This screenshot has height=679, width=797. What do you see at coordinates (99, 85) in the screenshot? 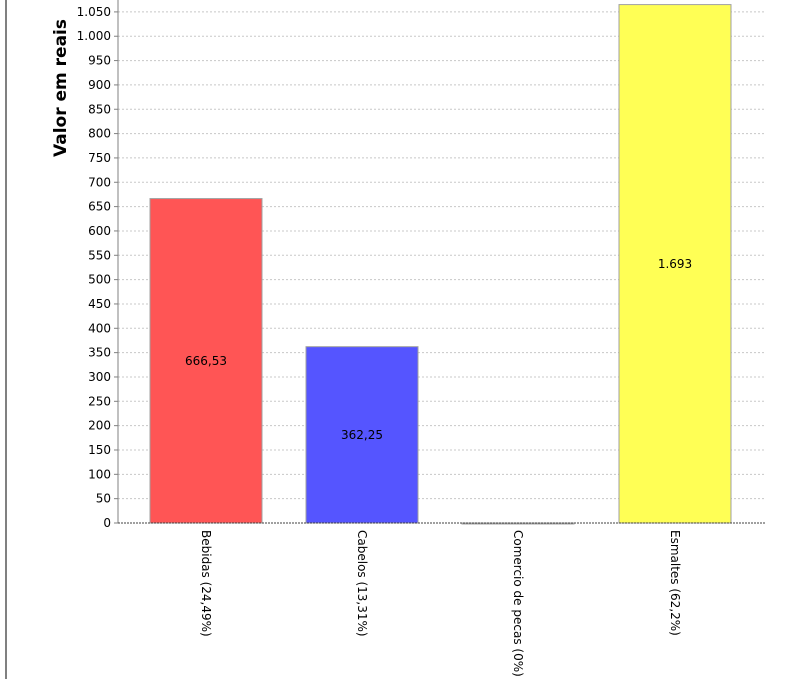
I see `y-tick-label: 900` at bounding box center [99, 85].